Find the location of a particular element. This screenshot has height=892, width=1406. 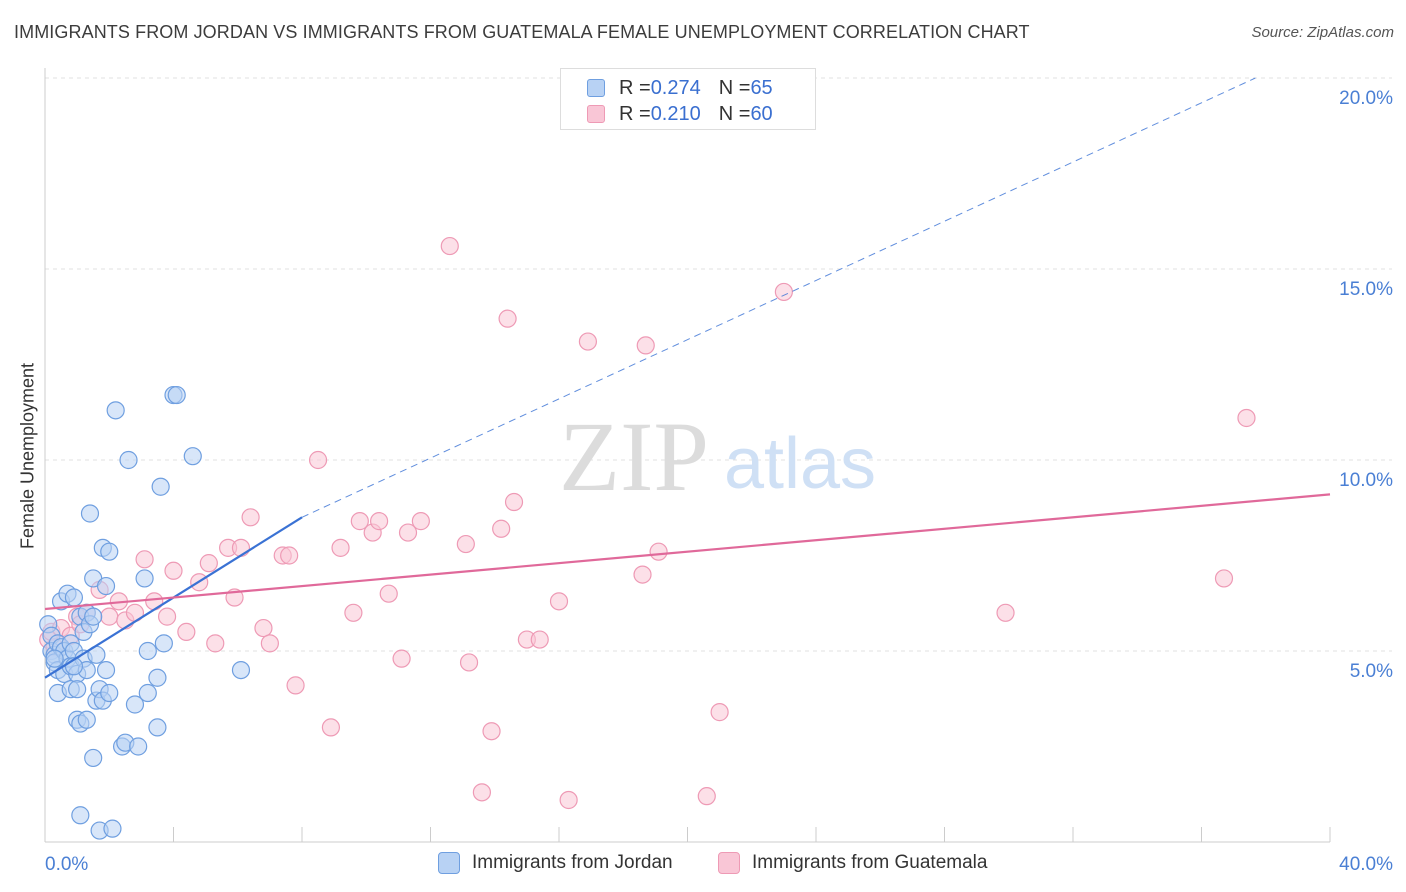

source-label: Source: ZipAtlas.com is located at coordinates (1322, 32).